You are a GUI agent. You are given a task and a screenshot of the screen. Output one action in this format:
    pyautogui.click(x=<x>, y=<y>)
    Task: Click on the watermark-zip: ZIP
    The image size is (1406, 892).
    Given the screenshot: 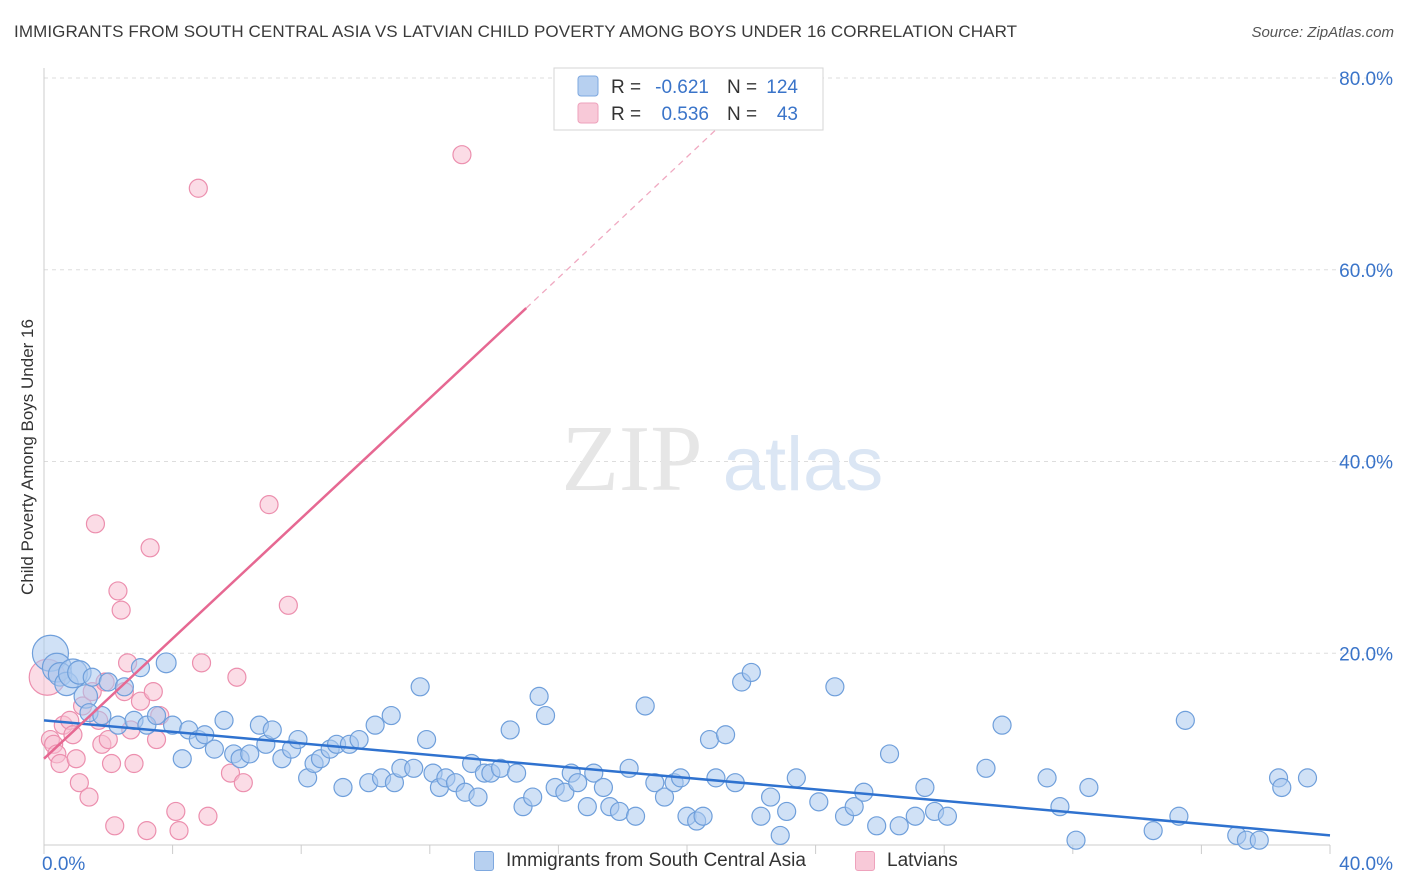 What is the action you would take?
    pyautogui.click(x=632, y=459)
    